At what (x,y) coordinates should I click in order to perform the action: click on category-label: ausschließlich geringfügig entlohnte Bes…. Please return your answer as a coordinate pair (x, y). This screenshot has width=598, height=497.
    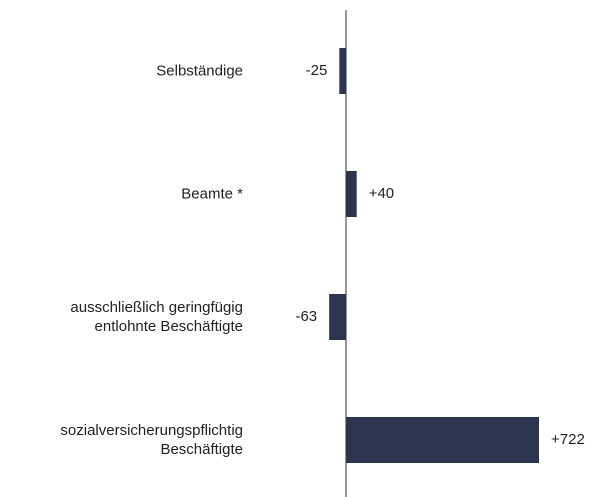
    Looking at the image, I should click on (156, 317).